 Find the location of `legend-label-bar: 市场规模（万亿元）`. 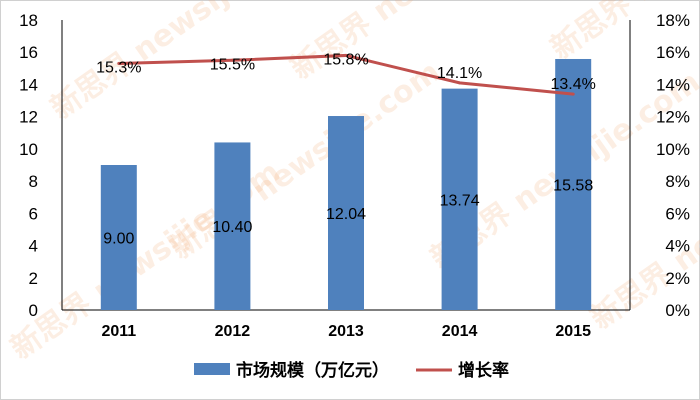

legend-label-bar: 市场规模（万亿元） is located at coordinates (312, 370).